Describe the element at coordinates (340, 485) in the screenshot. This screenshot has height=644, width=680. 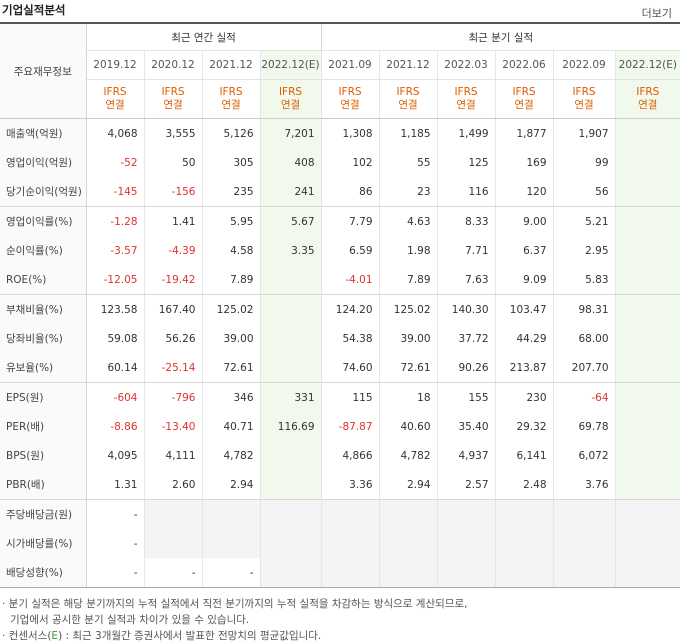
I see `table-row: PBR(배) 1.31 2.60 2.94 3.36 2.94 2.57 2.48 3.76` at that location.